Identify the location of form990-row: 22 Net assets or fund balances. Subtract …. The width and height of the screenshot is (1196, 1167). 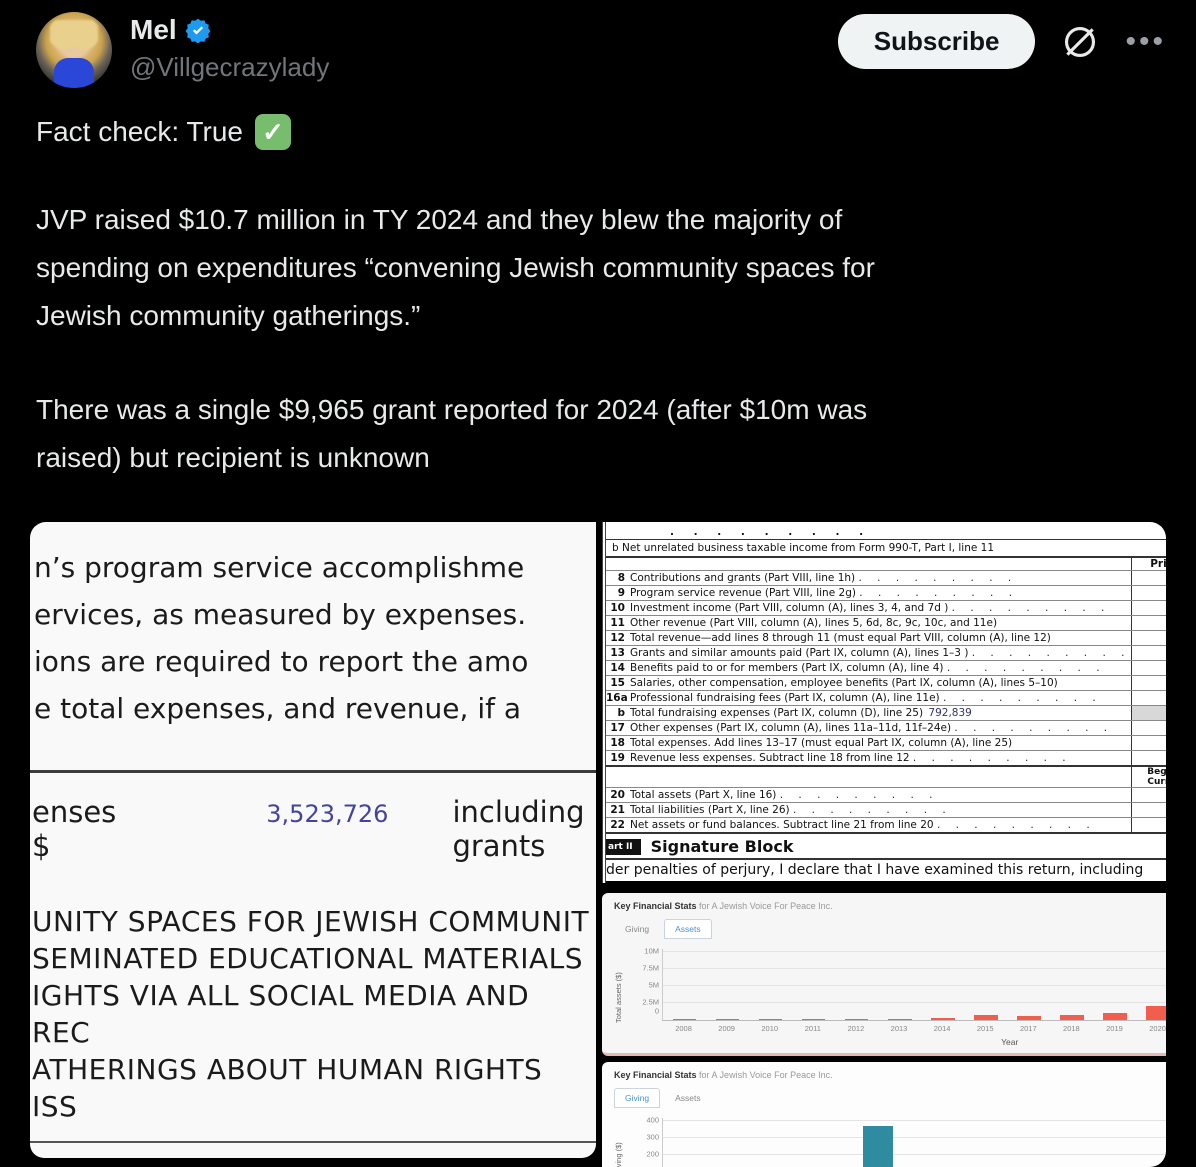
(886, 824).